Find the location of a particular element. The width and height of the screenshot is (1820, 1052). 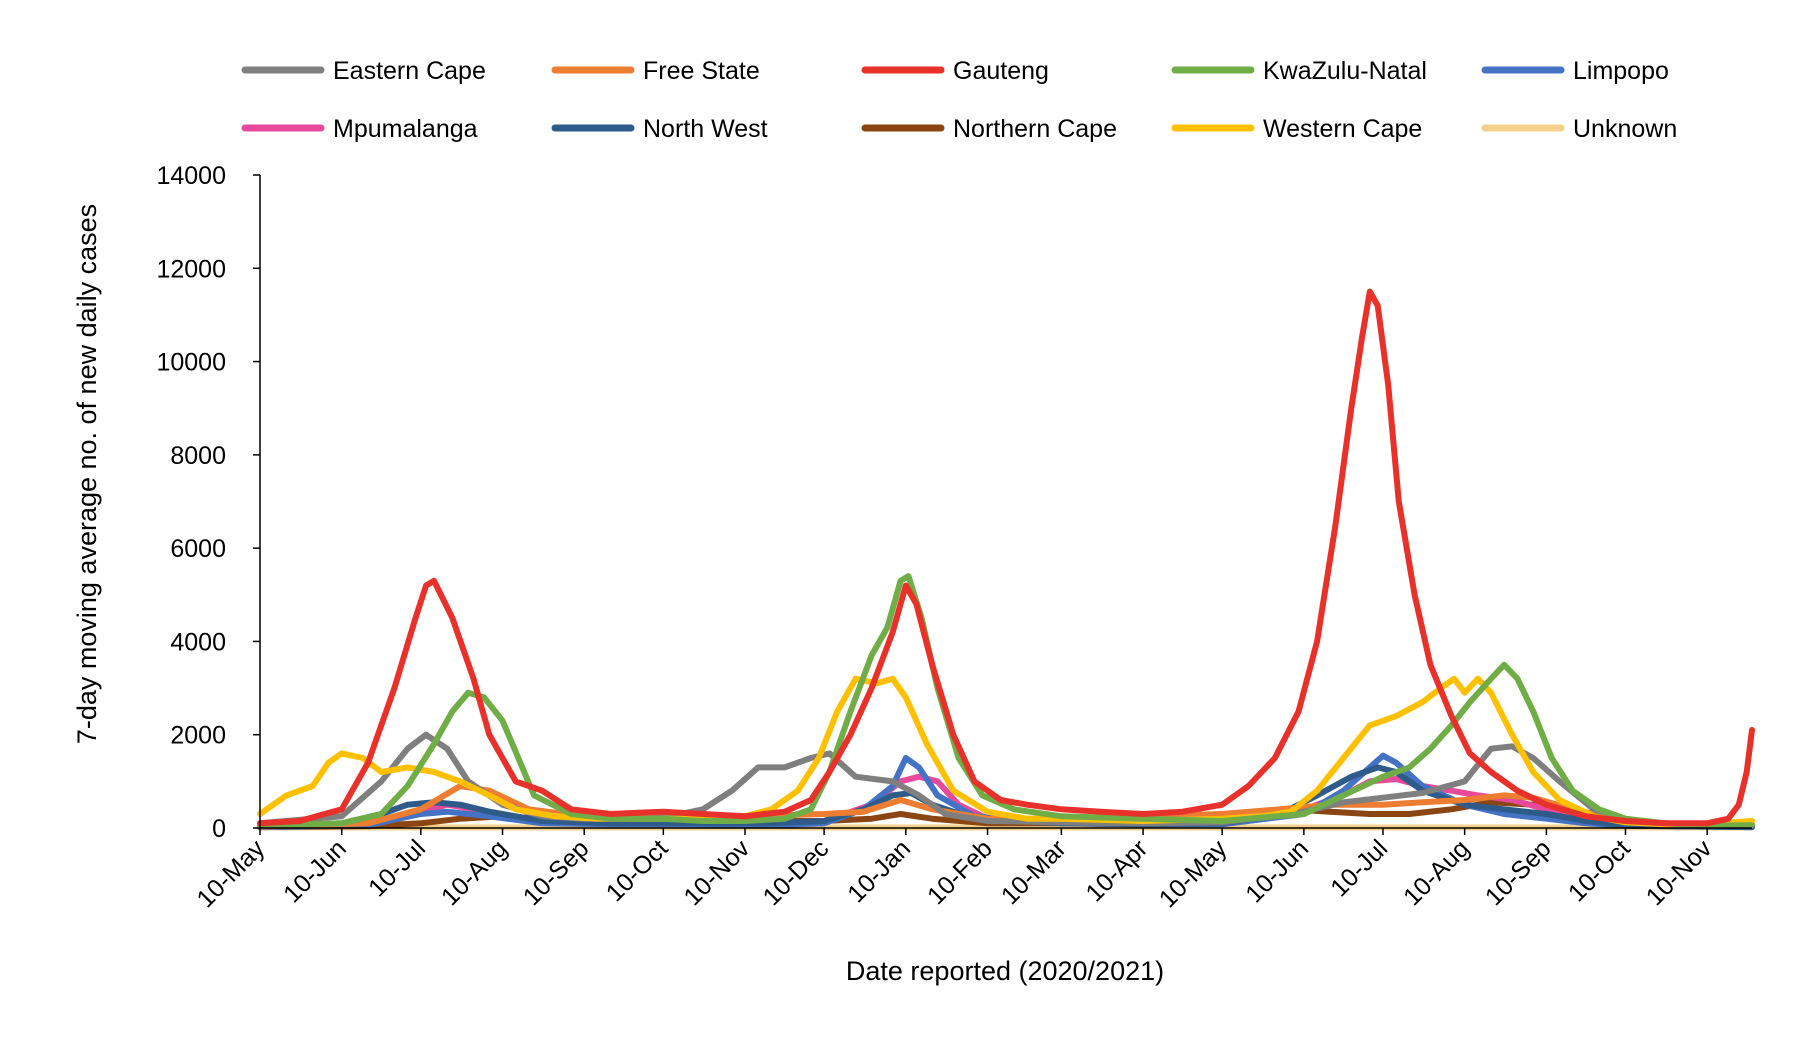

legend-label: Mpumalanga is located at coordinates (405, 129).